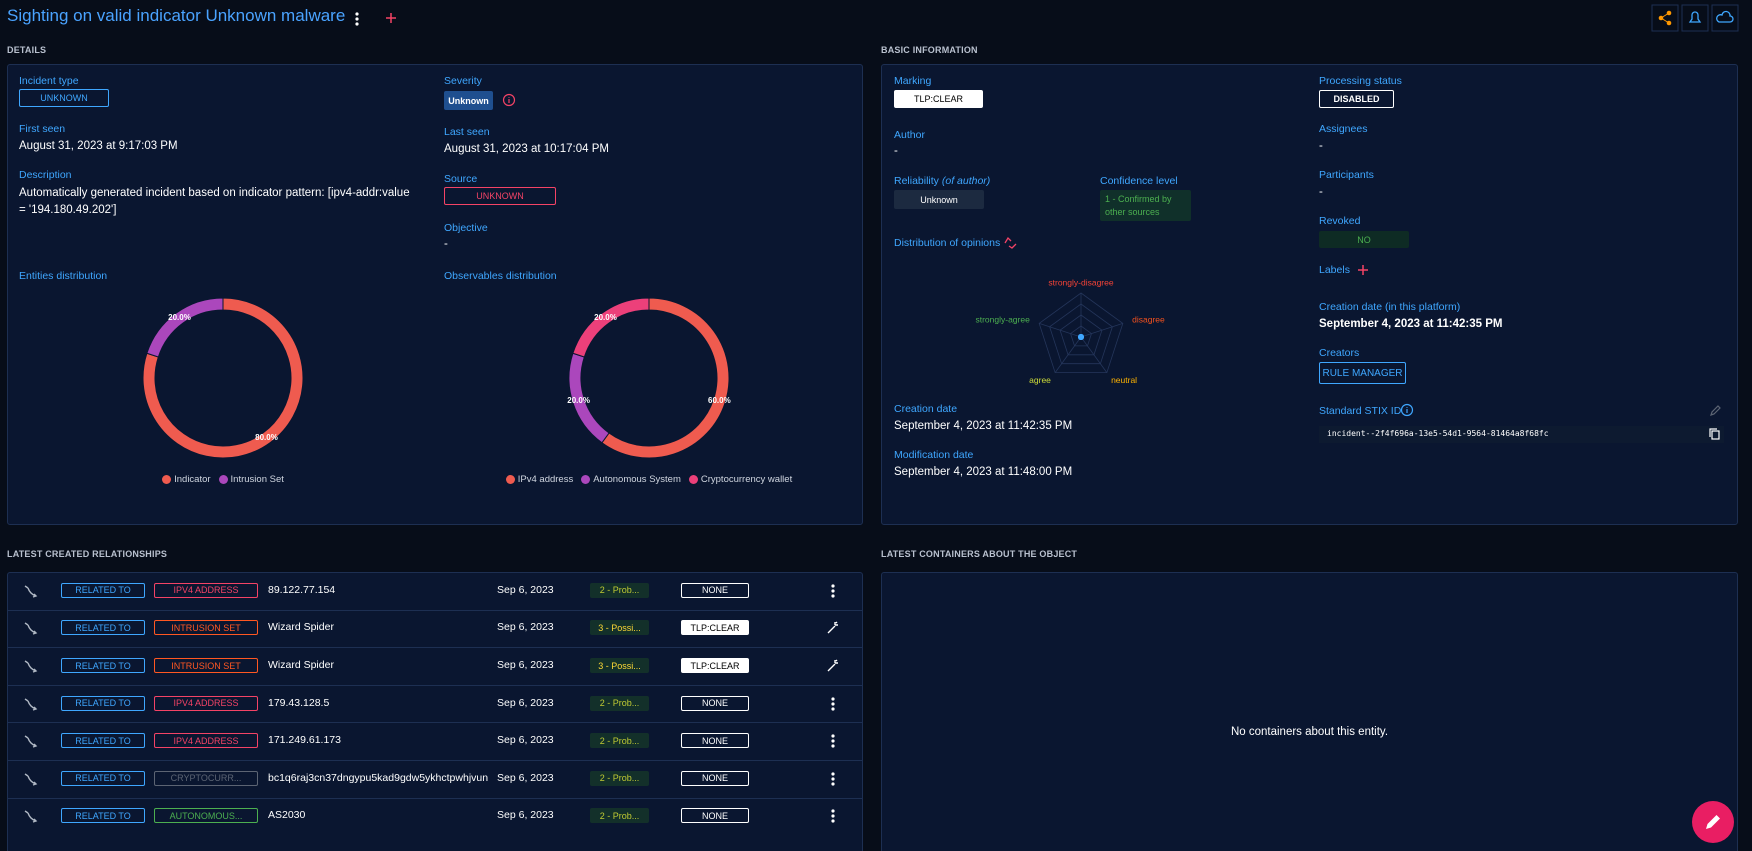  Describe the element at coordinates (1695, 18) in the screenshot. I see `notify-button` at that location.